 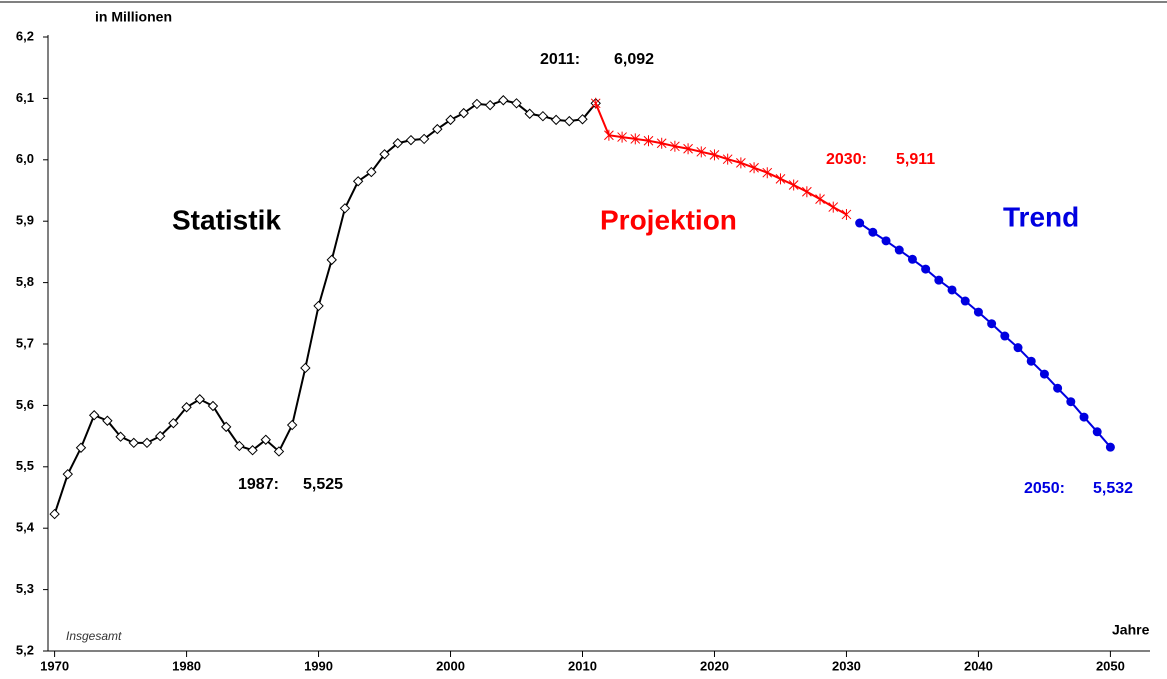 I want to click on annotation-year: 2050:, so click(x=1044, y=488).